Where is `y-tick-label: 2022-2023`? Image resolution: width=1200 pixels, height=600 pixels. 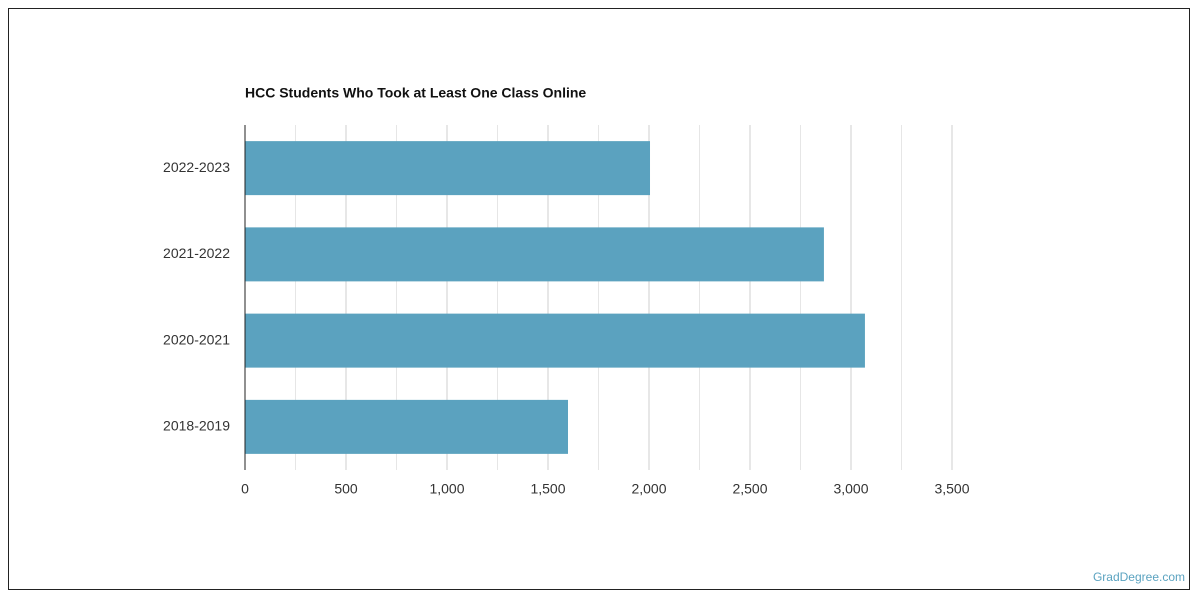
y-tick-label: 2022-2023 is located at coordinates (196, 167).